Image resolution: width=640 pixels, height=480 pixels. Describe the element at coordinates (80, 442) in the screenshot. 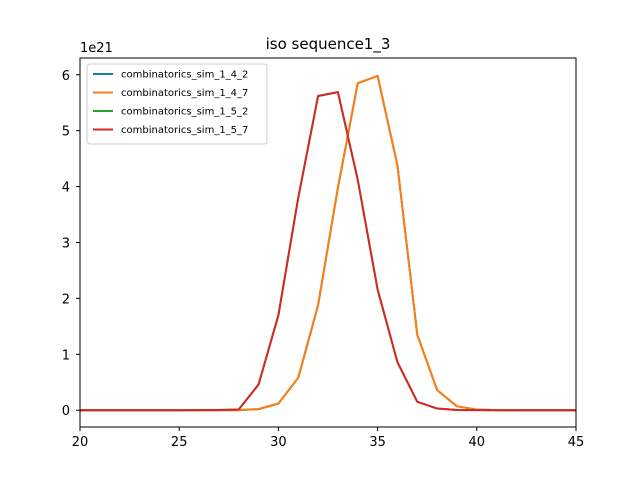

I see `x-tick-label: 20` at that location.